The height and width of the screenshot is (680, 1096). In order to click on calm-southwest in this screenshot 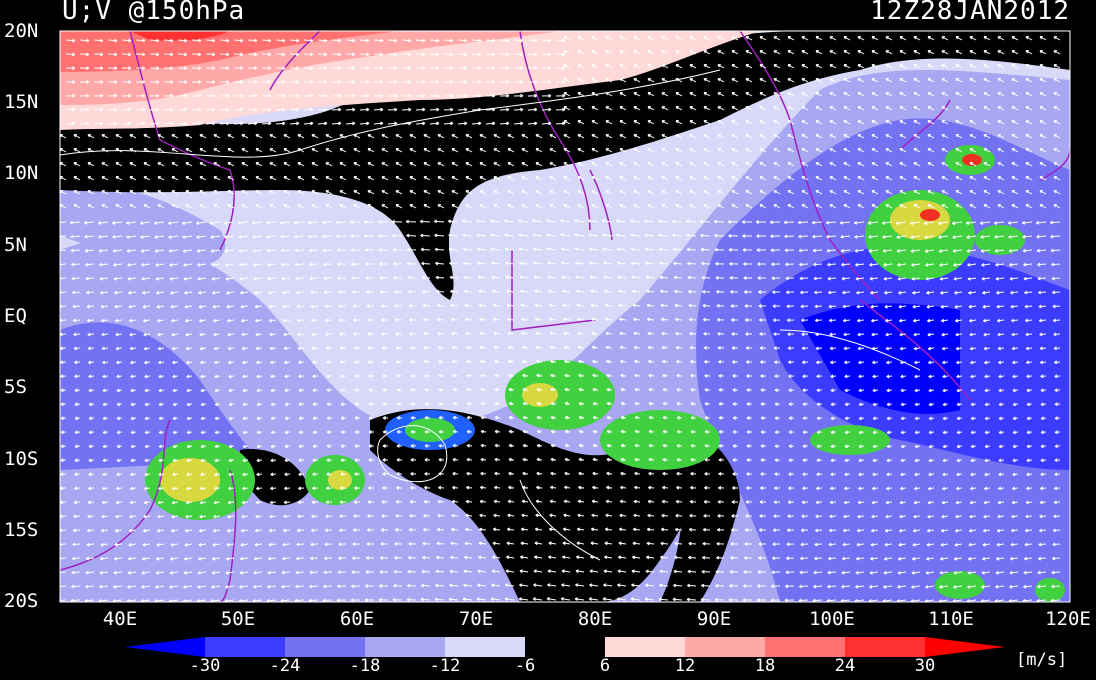, I will do `click(274, 477)`.